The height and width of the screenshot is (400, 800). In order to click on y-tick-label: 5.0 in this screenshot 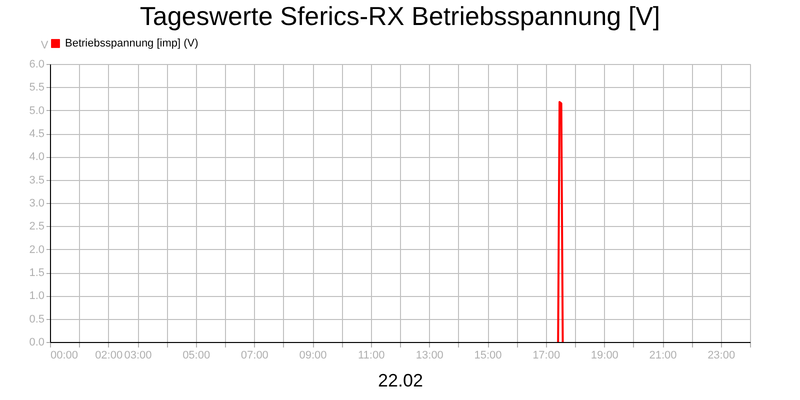, I will do `click(36, 110)`.